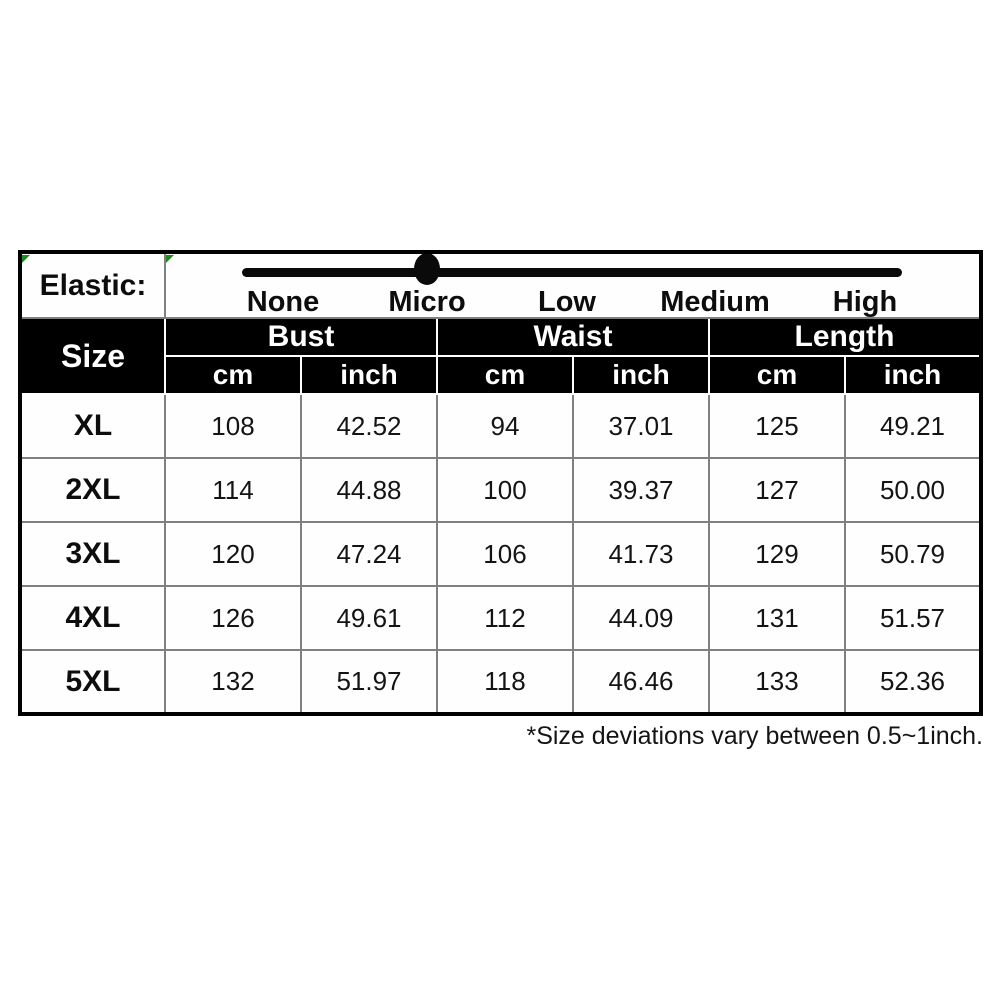 This screenshot has height=1001, width=1001. Describe the element at coordinates (641, 618) in the screenshot. I see `waist-inch-value: 44.09` at that location.